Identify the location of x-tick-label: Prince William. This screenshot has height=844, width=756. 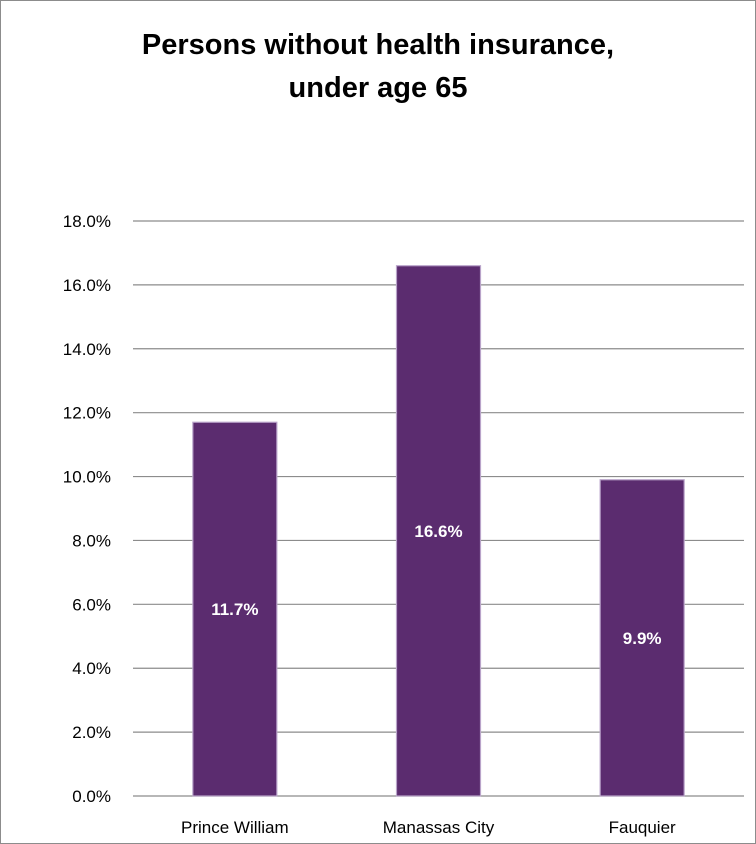
(235, 827).